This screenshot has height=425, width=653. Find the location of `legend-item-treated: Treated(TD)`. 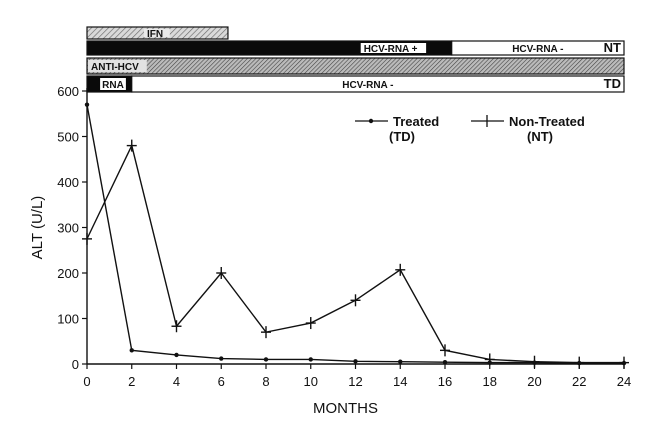

legend-item-treated: Treated(TD) is located at coordinates (397, 129).